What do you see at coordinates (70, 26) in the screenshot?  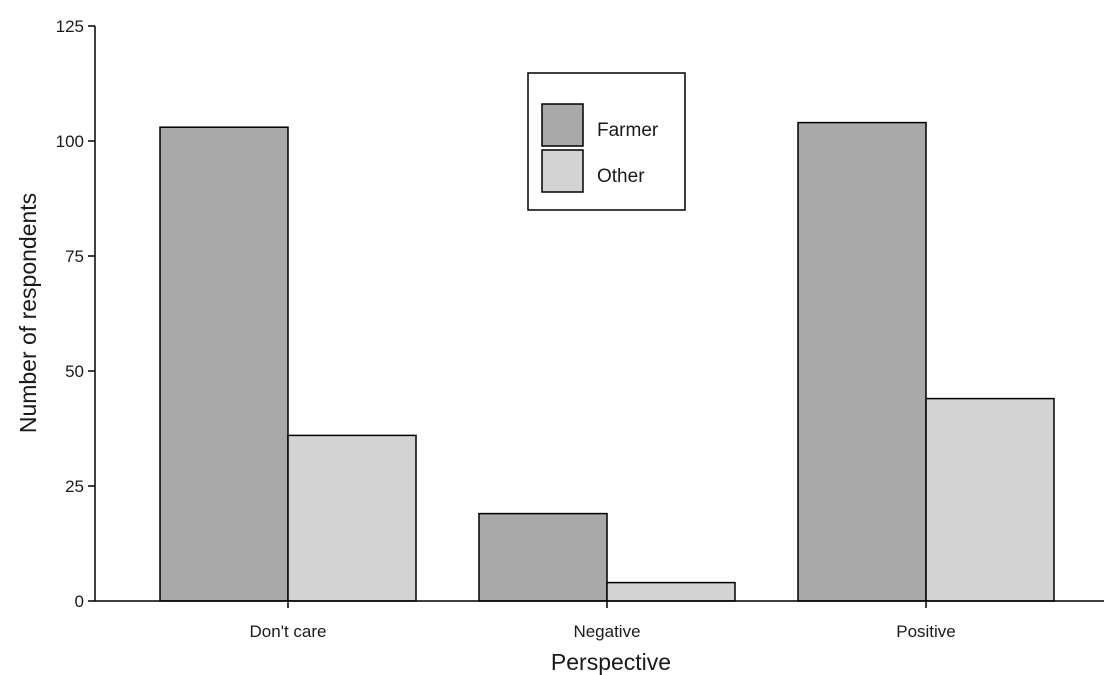 I see `y-tick-label: 125` at bounding box center [70, 26].